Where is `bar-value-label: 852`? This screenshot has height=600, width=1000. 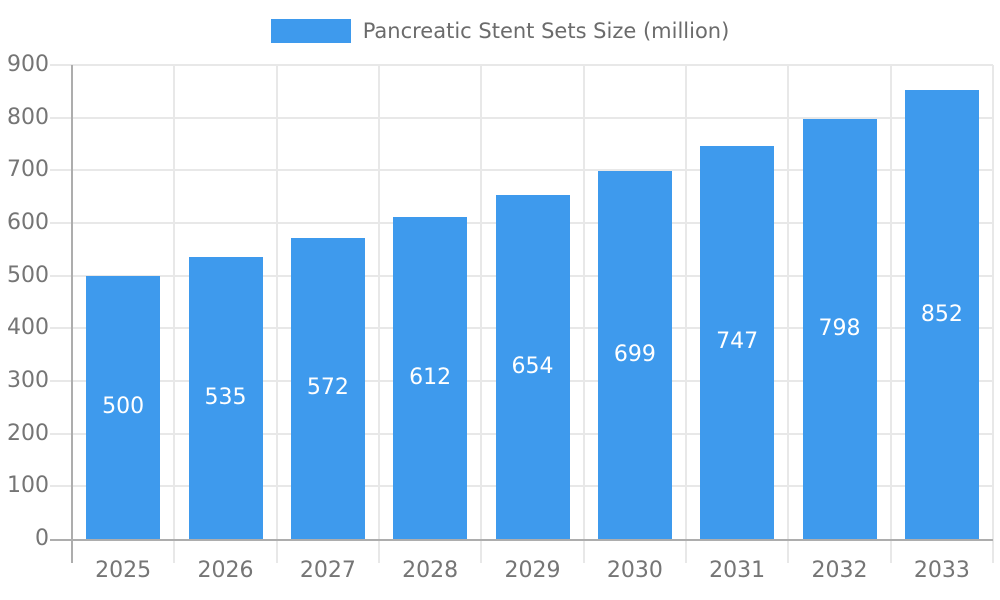 bar-value-label: 852 is located at coordinates (941, 314).